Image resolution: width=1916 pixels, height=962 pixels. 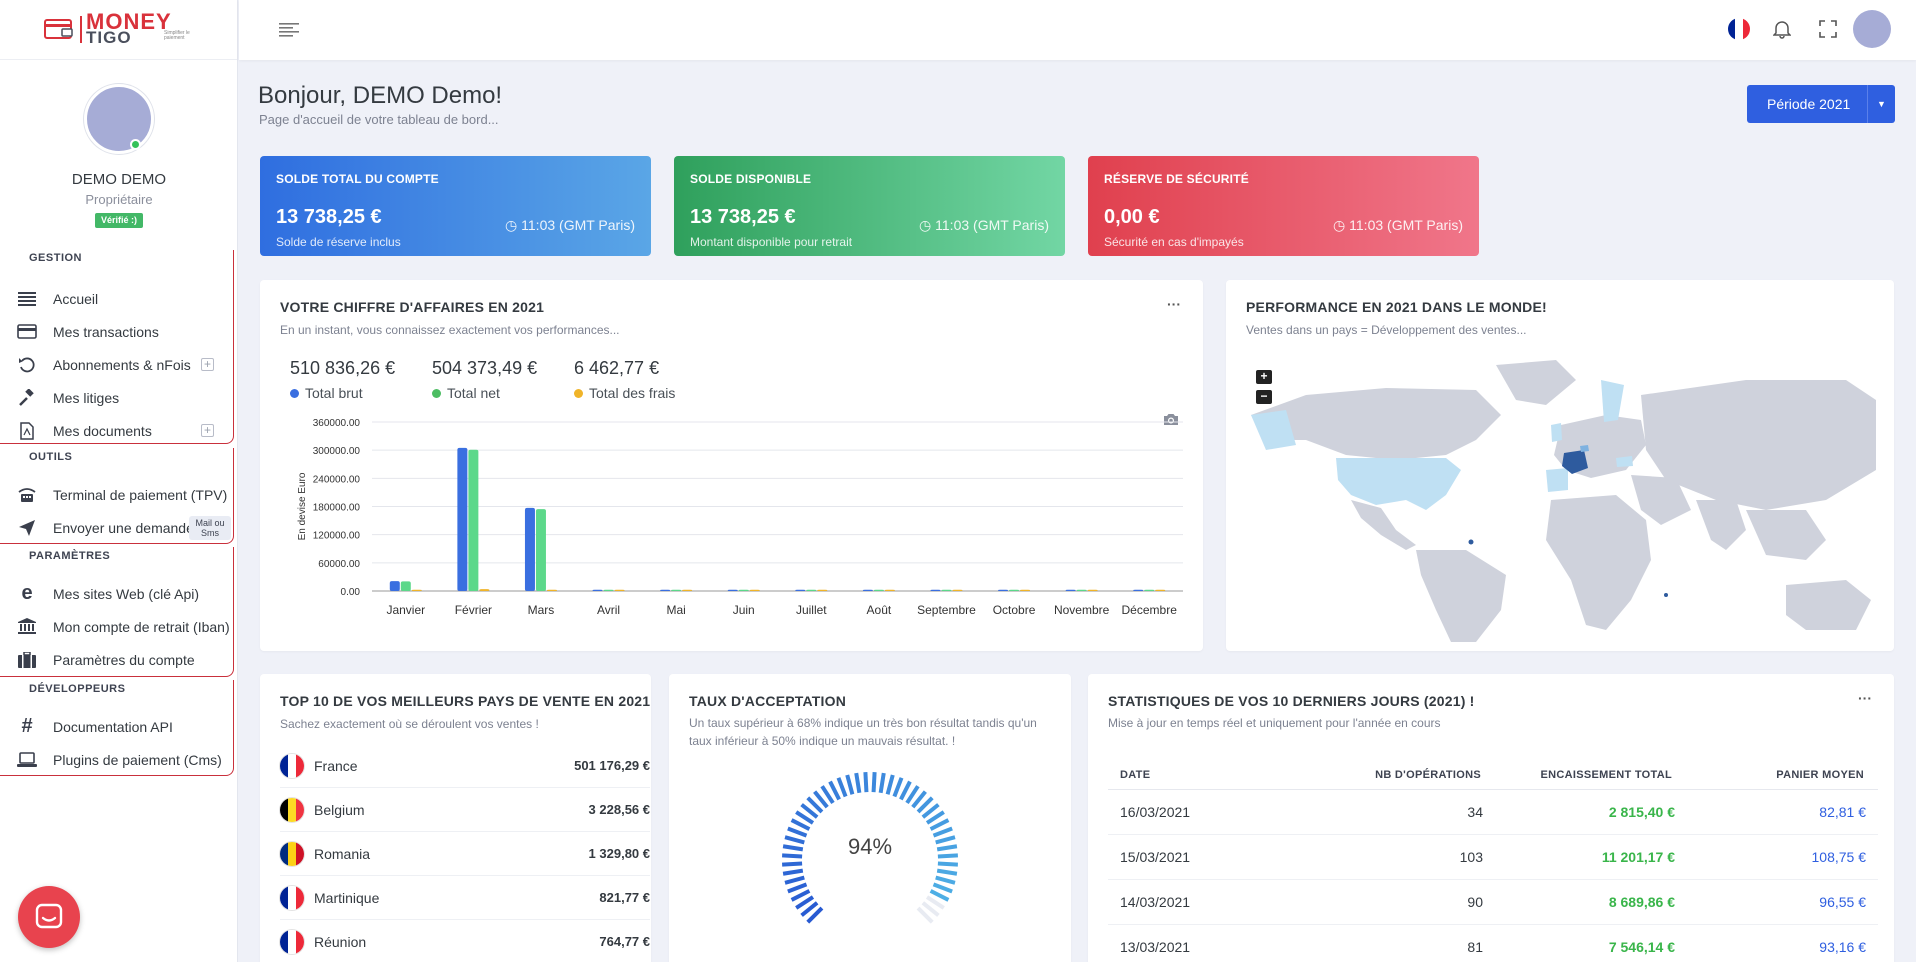 What do you see at coordinates (1612, 401) in the screenshot?
I see `map-scandinavia` at bounding box center [1612, 401].